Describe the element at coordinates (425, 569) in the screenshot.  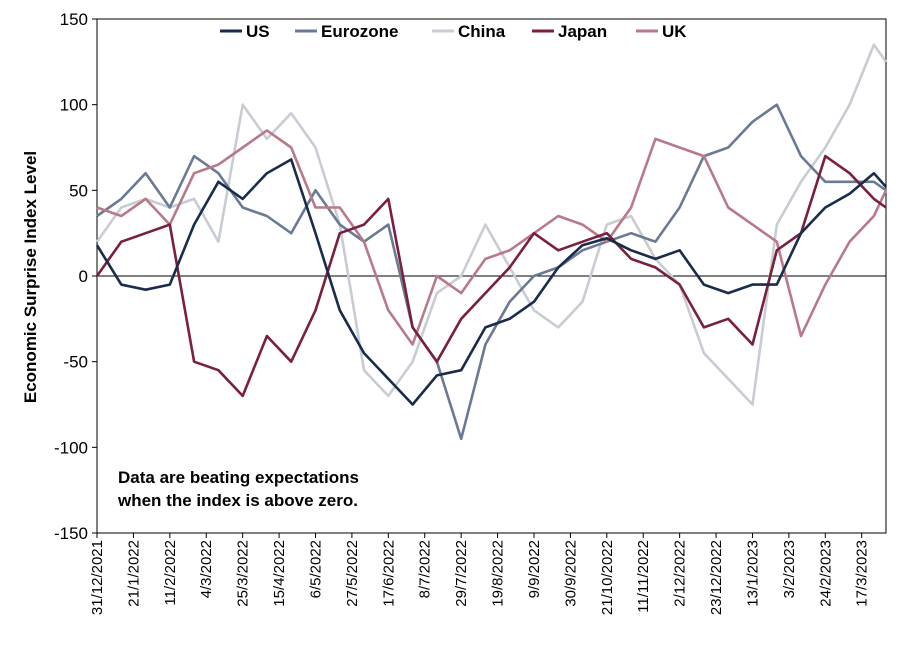
I see `x-tick-label: 8/7/2022` at that location.